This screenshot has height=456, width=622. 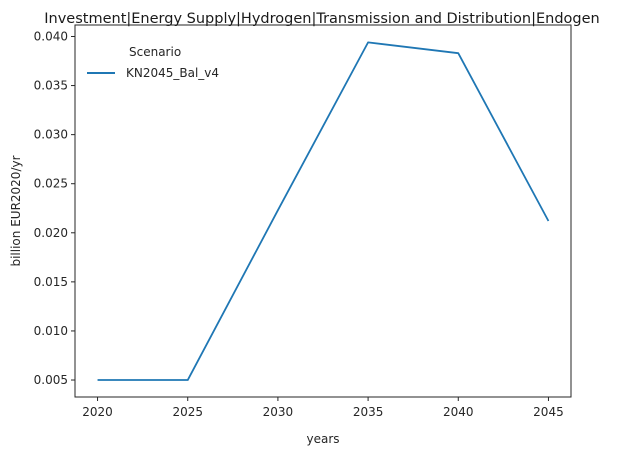 I want to click on y-tick-label: 0.030, so click(x=51, y=135).